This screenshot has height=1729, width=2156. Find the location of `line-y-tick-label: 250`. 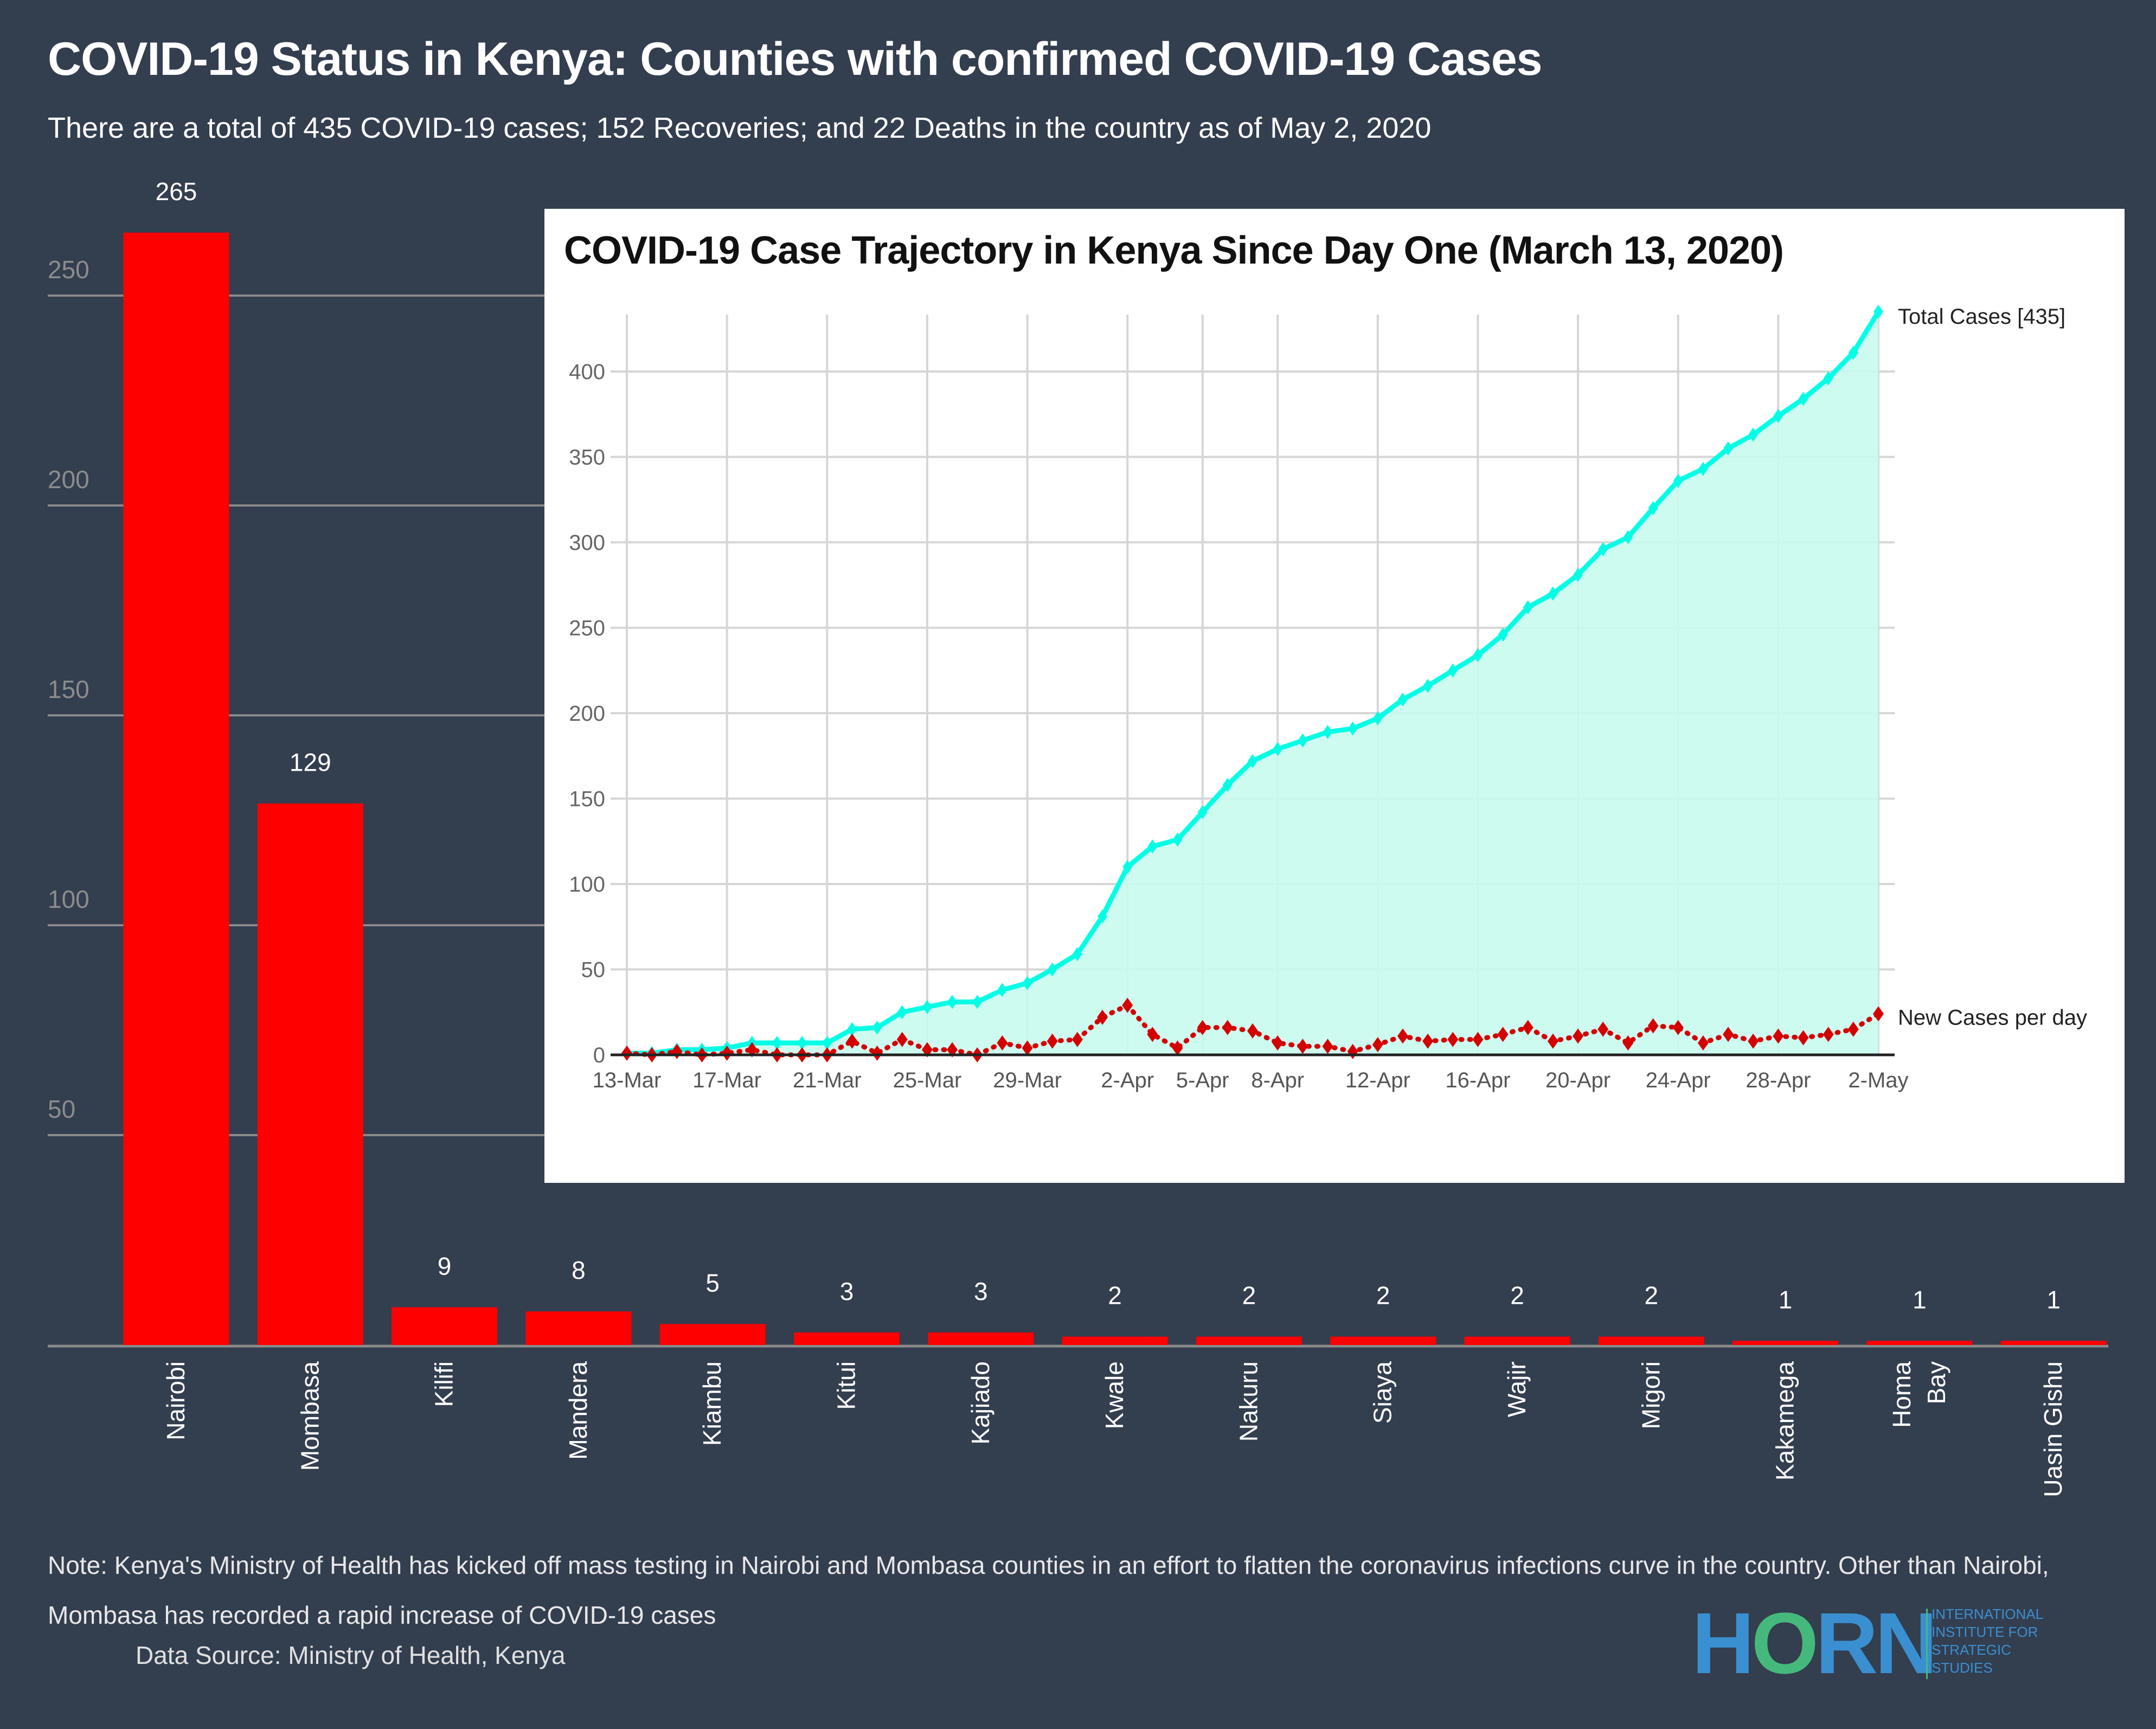

line-y-tick-label: 250 is located at coordinates (587, 629).